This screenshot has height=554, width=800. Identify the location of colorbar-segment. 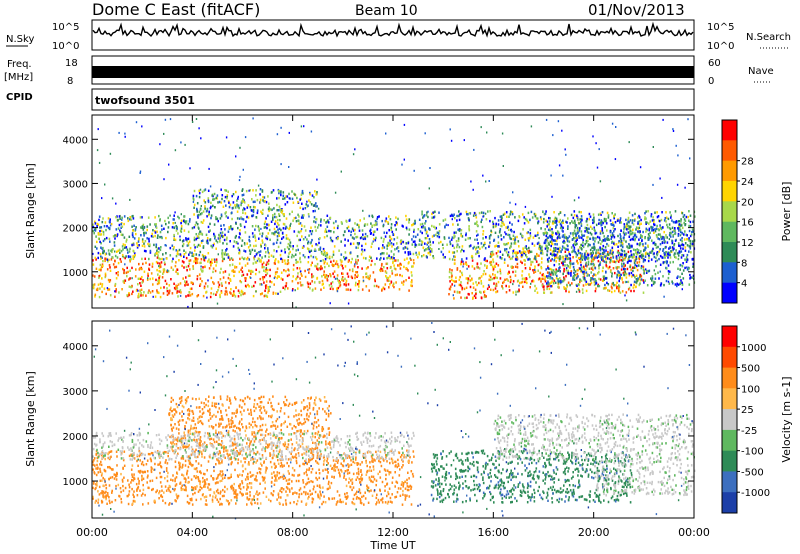
(729, 273).